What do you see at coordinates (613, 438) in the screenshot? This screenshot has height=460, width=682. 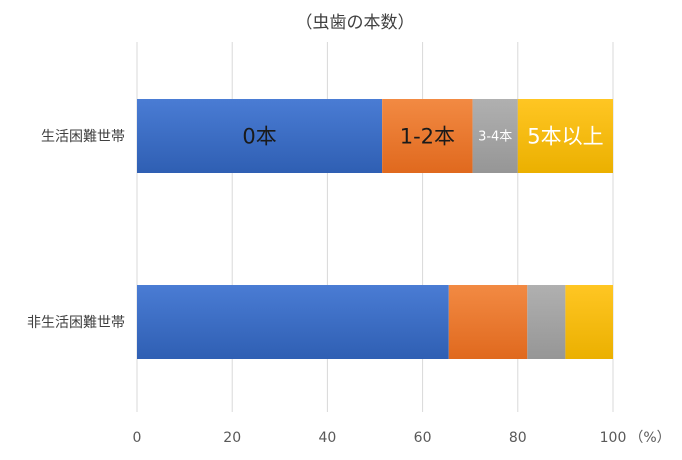 I see `x-tick-label: 100` at bounding box center [613, 438].